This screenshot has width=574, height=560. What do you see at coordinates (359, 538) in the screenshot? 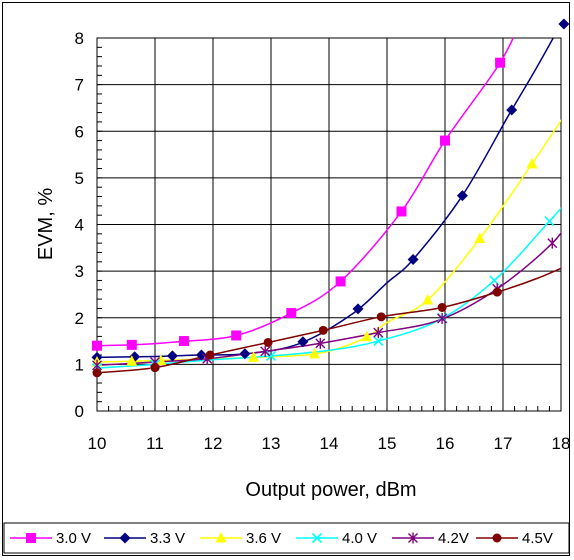
I see `legend-label: 4.0 V` at bounding box center [359, 538].